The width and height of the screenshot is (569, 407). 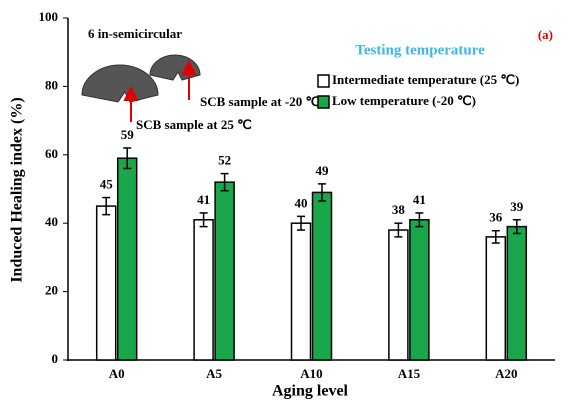 I want to click on y-tick-label: 0, so click(x=55, y=358).